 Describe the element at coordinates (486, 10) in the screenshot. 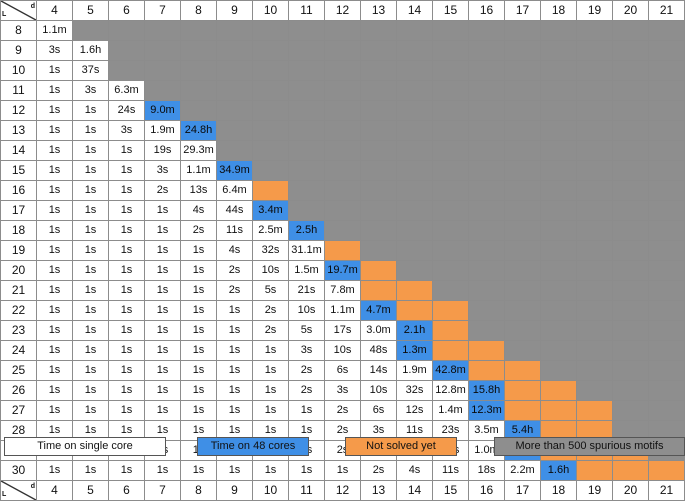

I see `column-header-d-16: 16` at that location.